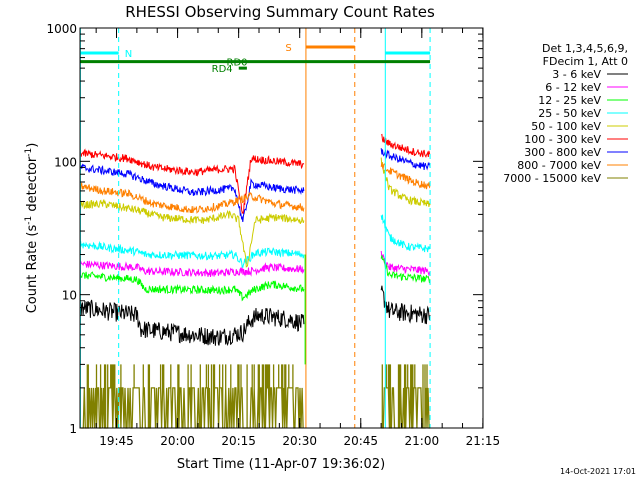  Describe the element at coordinates (552, 178) in the screenshot. I see `legend-label-7000-15000-kev: 7000 - 15000 keV` at that location.